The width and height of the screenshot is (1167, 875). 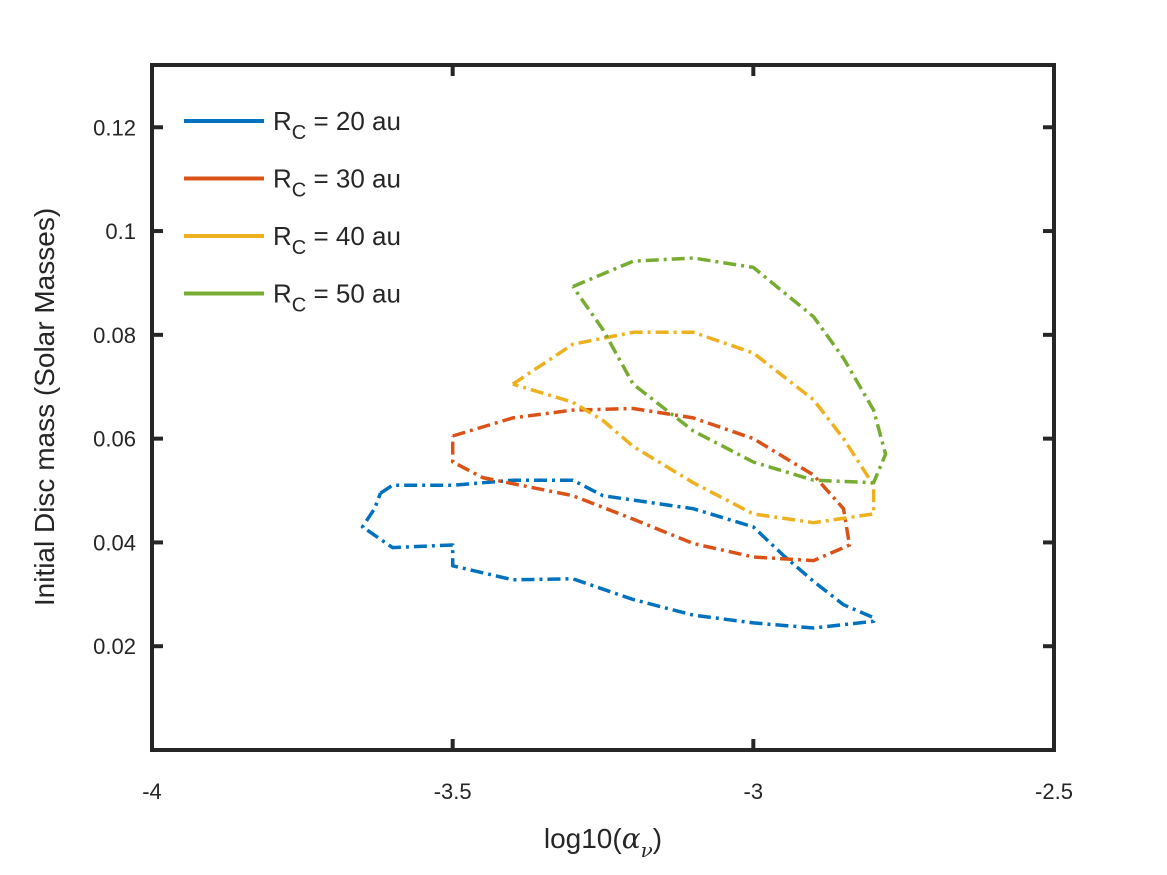 I want to click on y-tick-label: 0.02, so click(x=114, y=646).